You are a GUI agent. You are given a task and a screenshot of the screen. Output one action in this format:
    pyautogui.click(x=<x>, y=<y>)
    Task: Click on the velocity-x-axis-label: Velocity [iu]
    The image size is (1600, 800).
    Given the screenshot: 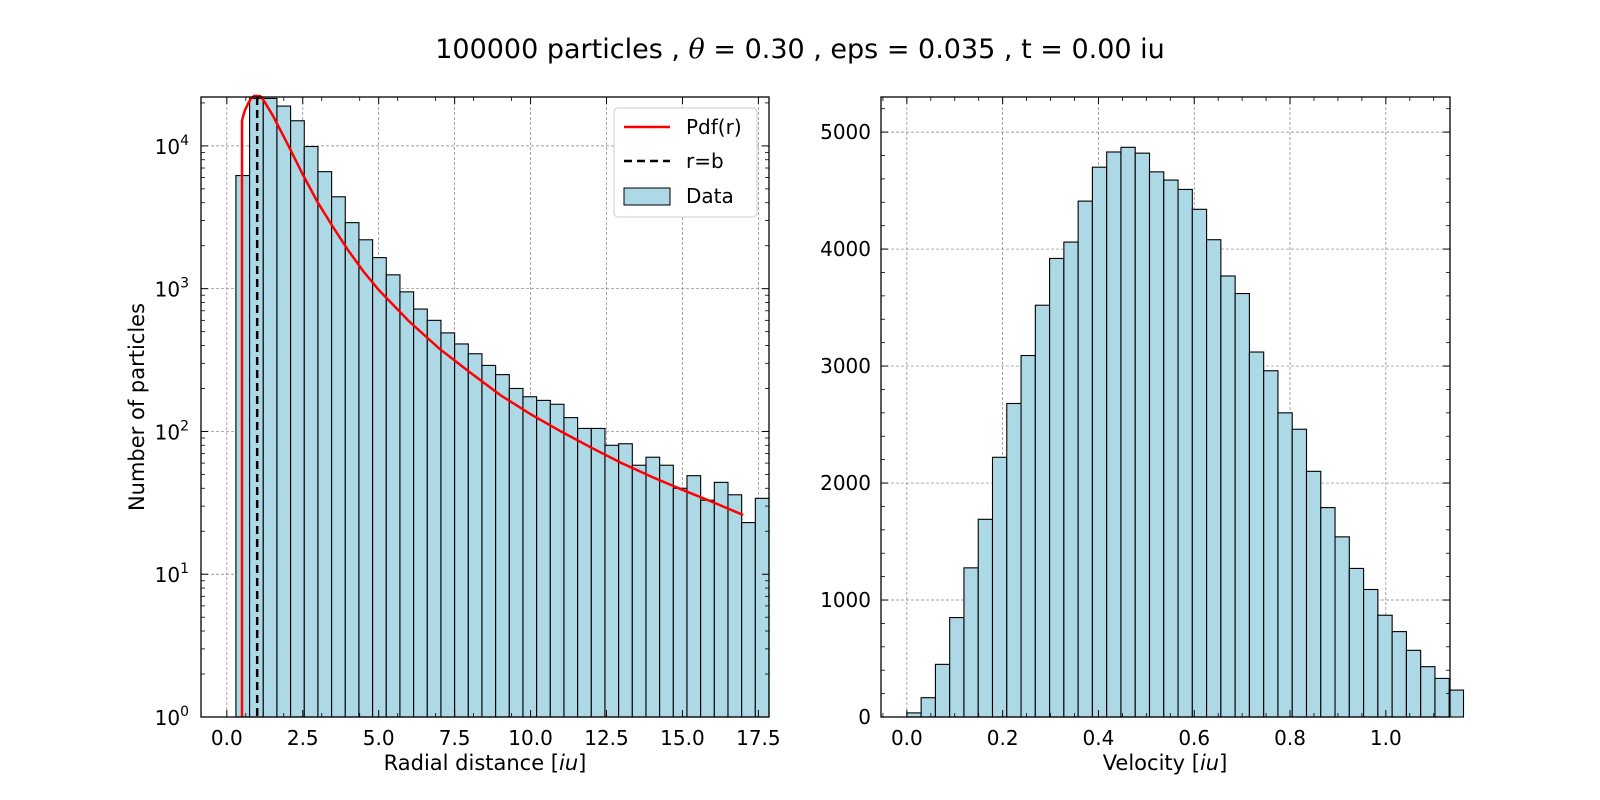 What is the action you would take?
    pyautogui.click(x=1165, y=763)
    